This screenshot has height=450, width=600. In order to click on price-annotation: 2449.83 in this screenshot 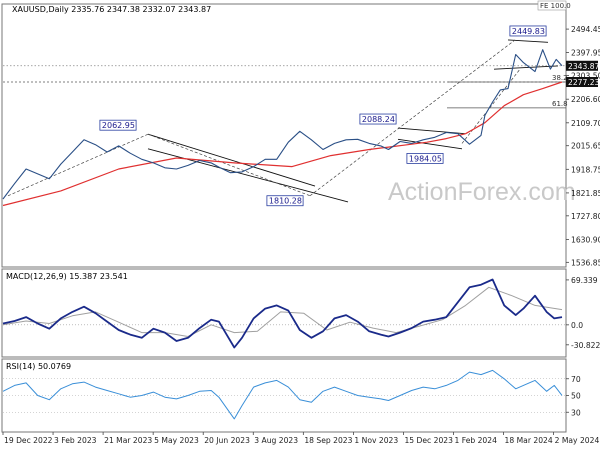, I will do `click(528, 31)`.